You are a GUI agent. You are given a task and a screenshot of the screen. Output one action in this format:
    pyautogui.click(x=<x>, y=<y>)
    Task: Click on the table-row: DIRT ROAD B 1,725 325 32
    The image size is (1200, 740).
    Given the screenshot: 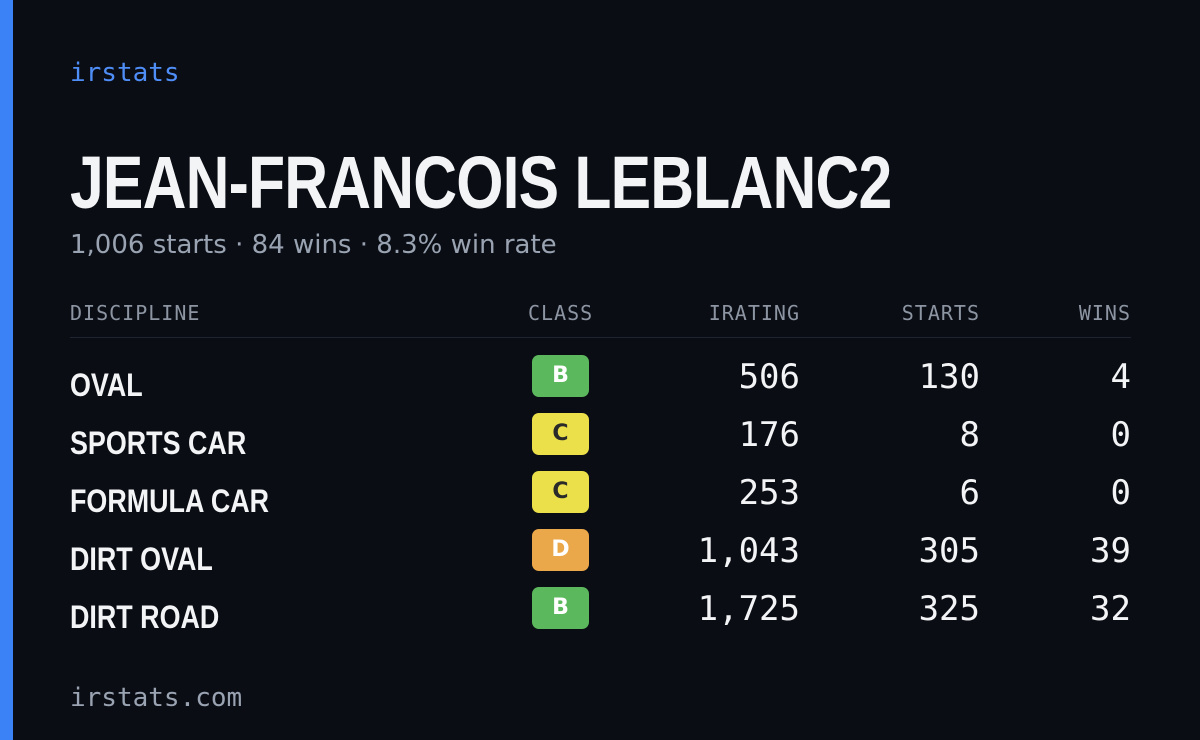 What is the action you would take?
    pyautogui.click(x=600, y=616)
    